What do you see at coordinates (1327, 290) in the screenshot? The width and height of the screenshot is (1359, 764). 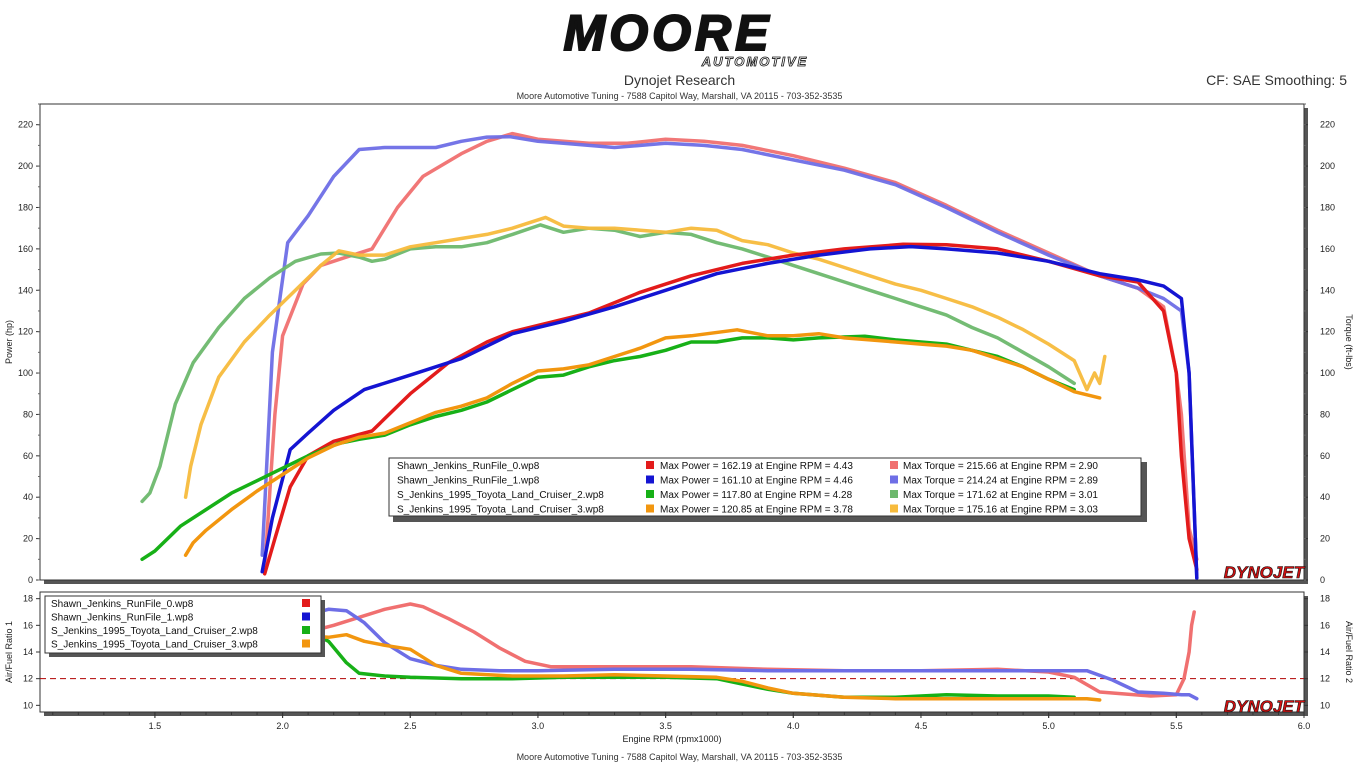 I see `torque-y-tick-label: 140` at bounding box center [1327, 290].